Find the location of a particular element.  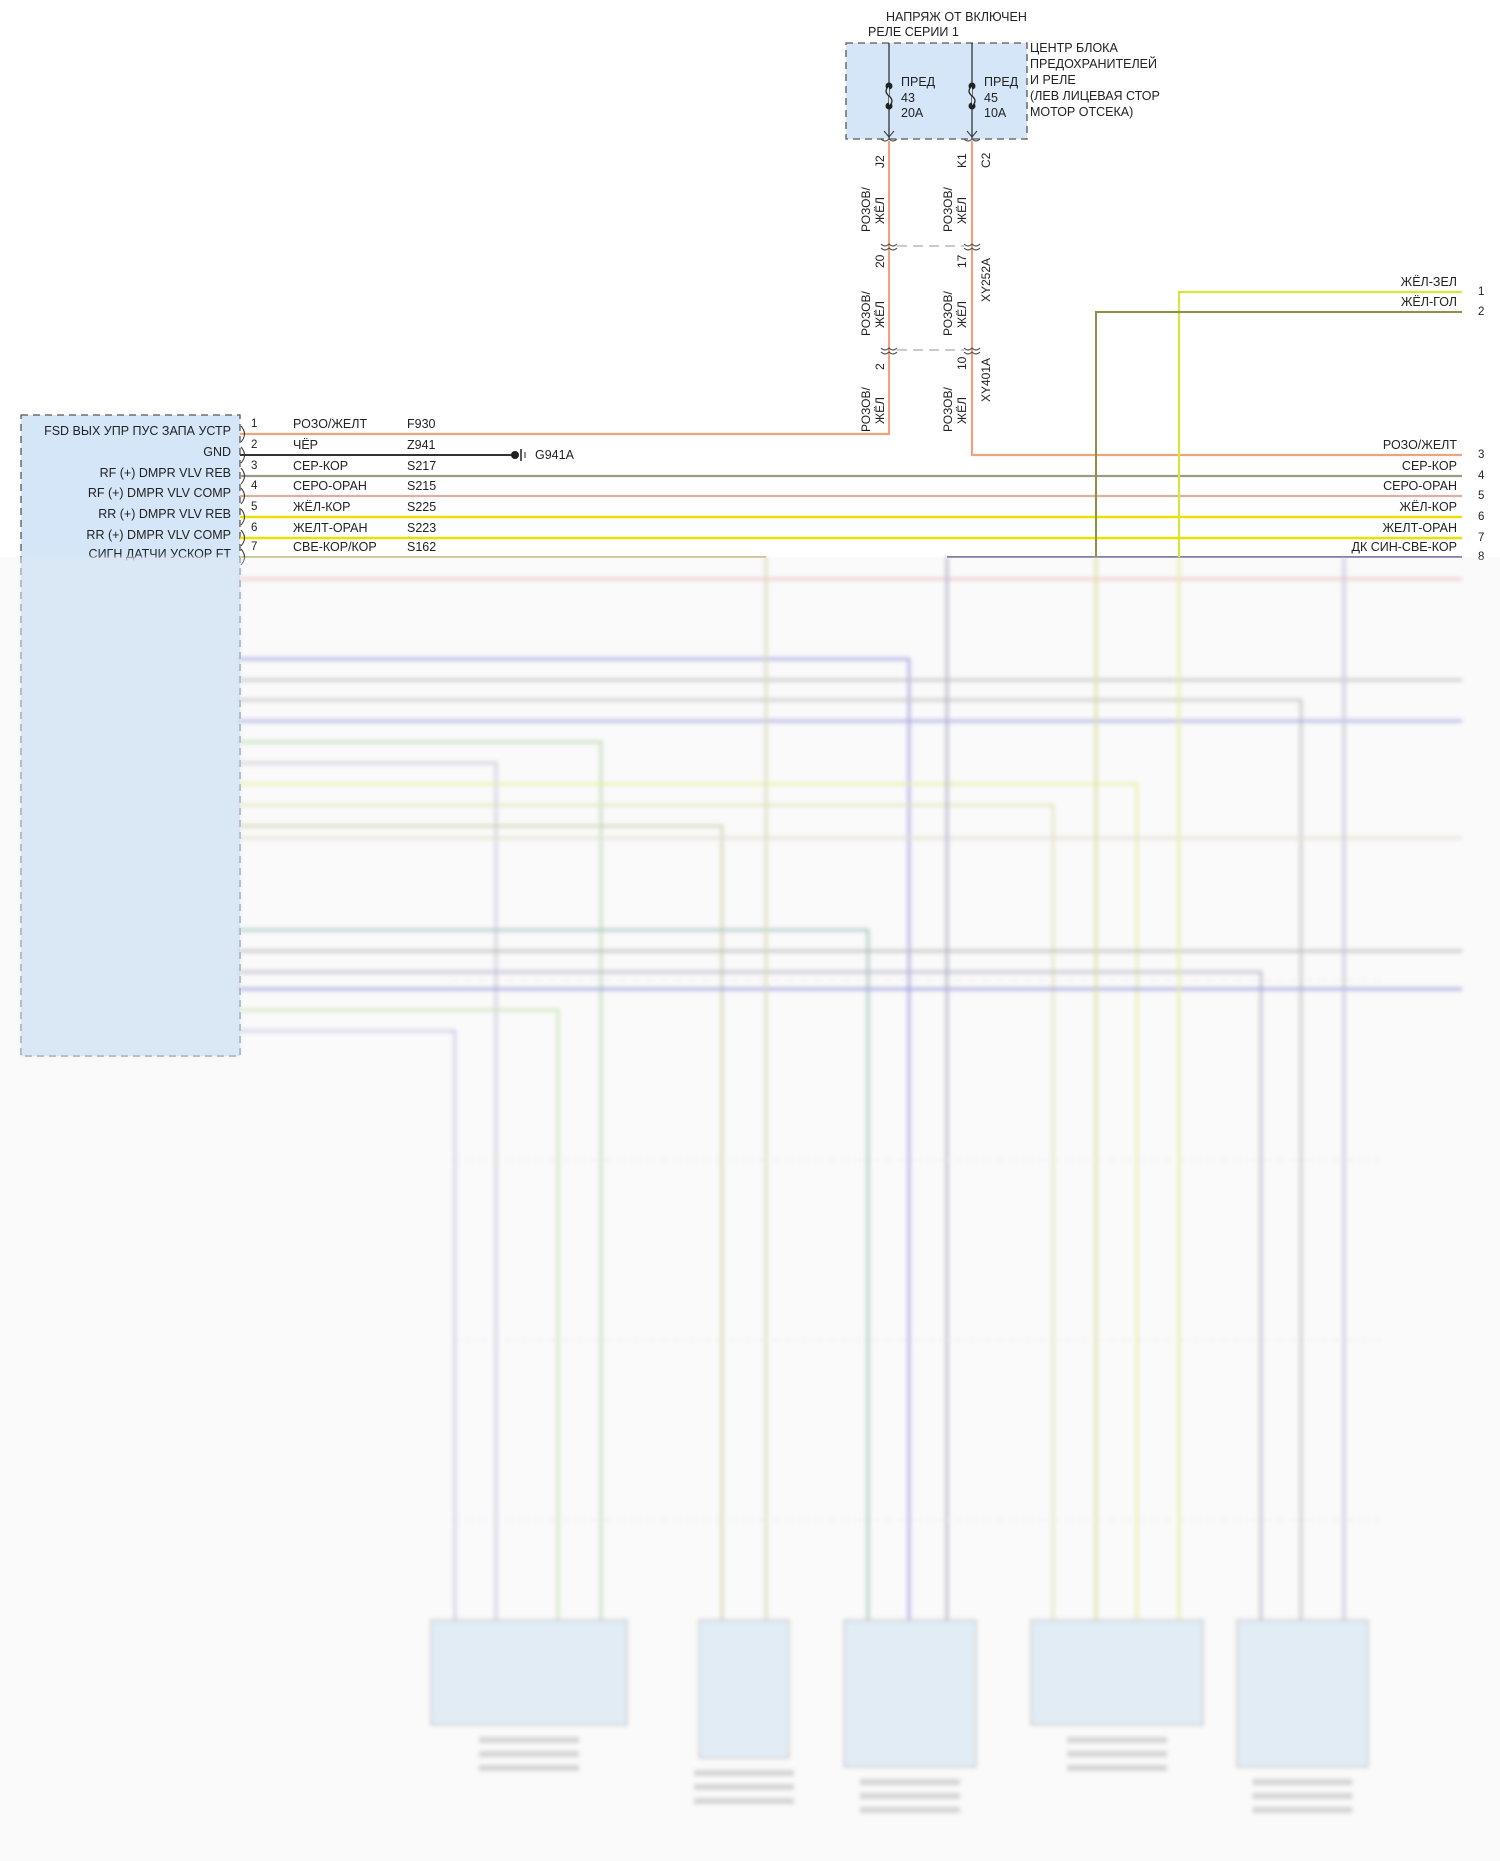

wire-color: ЖЁЛ-ЗЕЛ is located at coordinates (1428, 282).